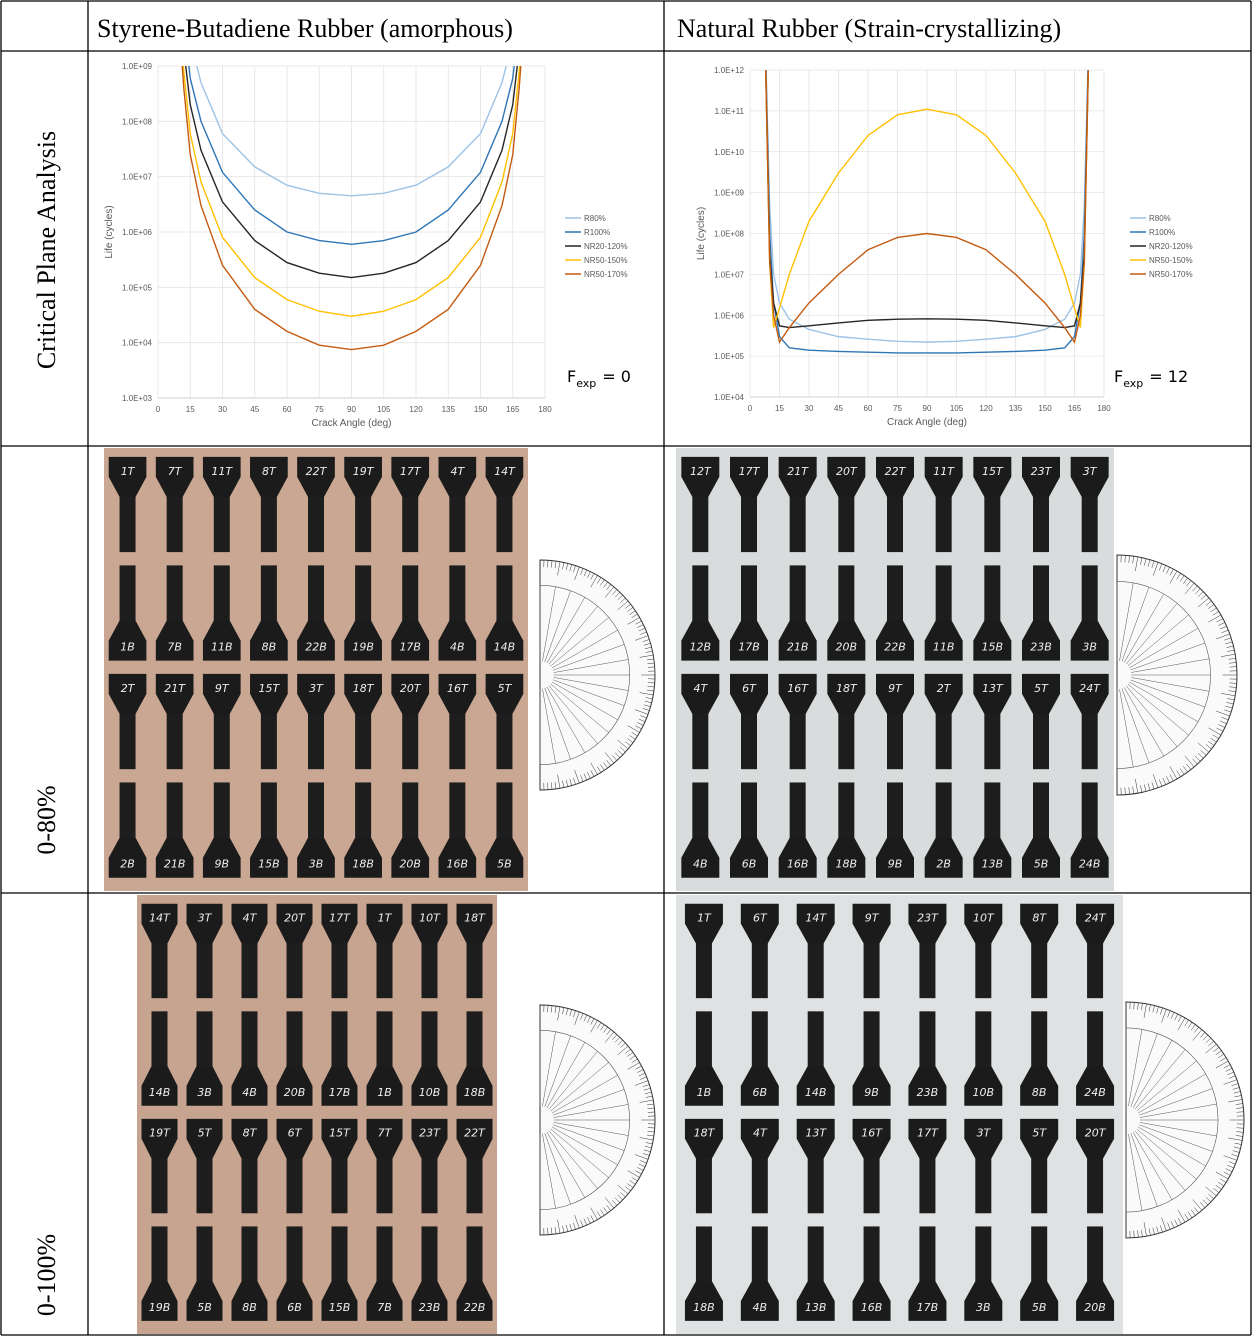  I want to click on photo, so click(899, 1114).